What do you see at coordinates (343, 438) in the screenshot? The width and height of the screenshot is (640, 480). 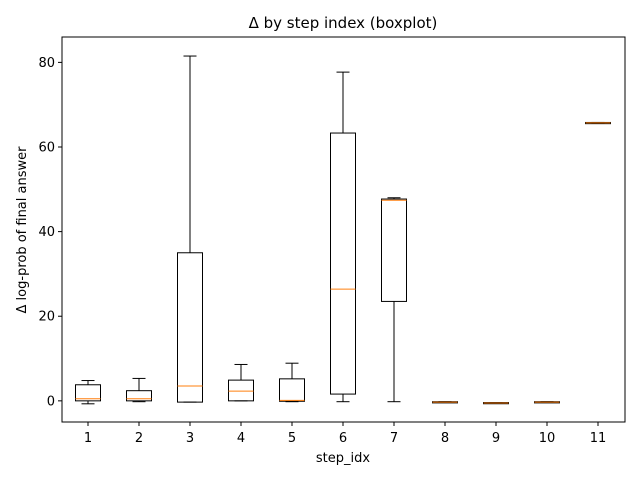 I see `x-tick-label: 6` at bounding box center [343, 438].